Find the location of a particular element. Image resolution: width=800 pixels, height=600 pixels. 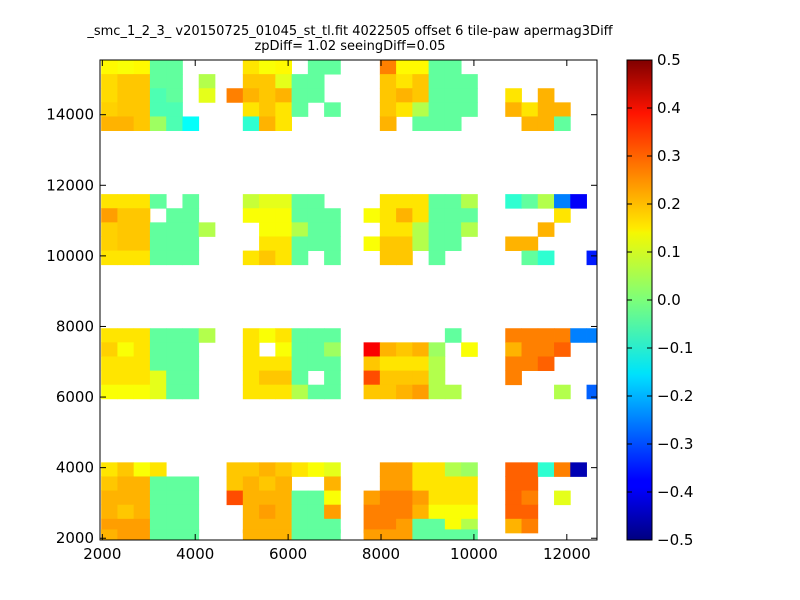

y-tick-label: 14000 is located at coordinates (70, 115).